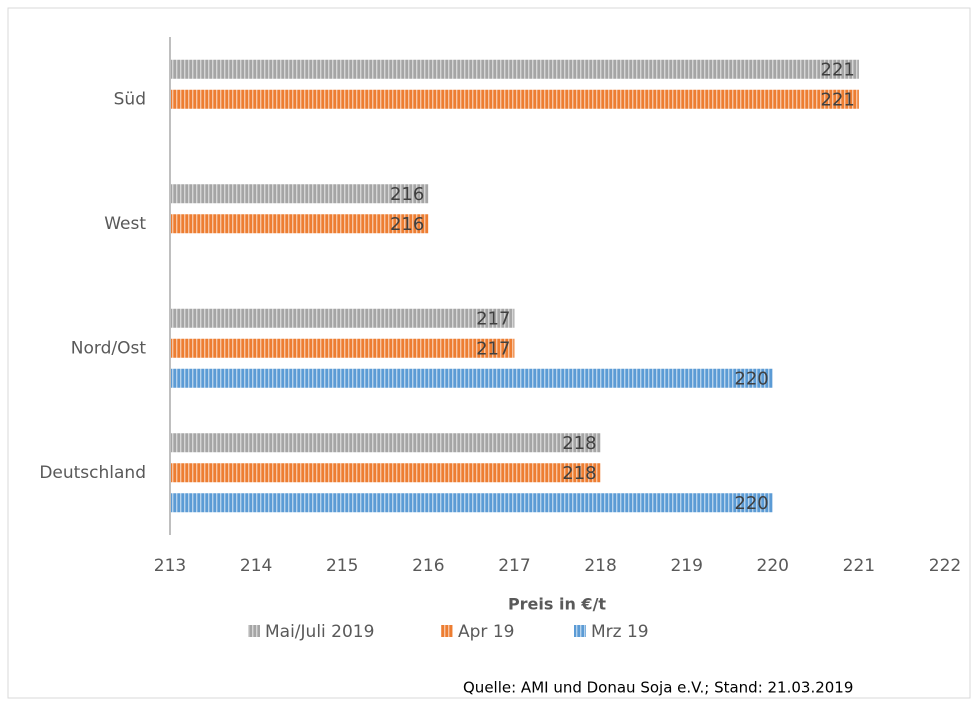  What do you see at coordinates (256, 566) in the screenshot?
I see `x-tick-label: 214` at bounding box center [256, 566].